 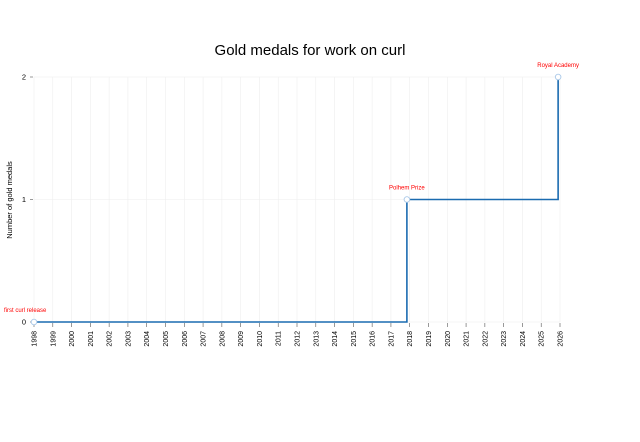 I want to click on x-tick-label: 2000, so click(x=72, y=339).